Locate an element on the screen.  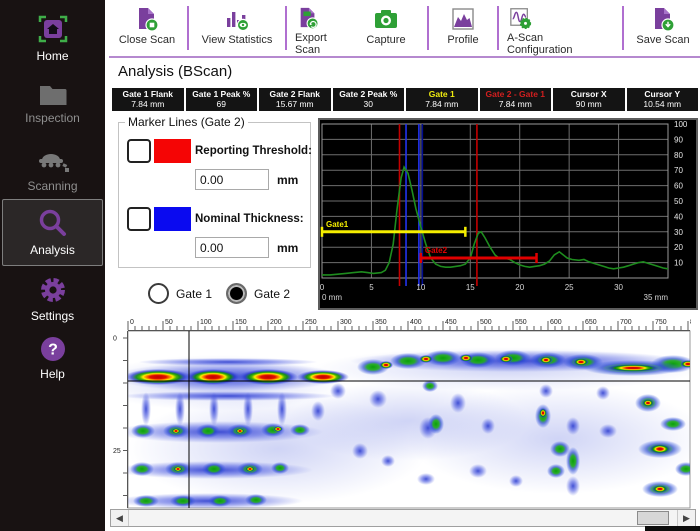
nominal-thickness-input is located at coordinates (232, 247).